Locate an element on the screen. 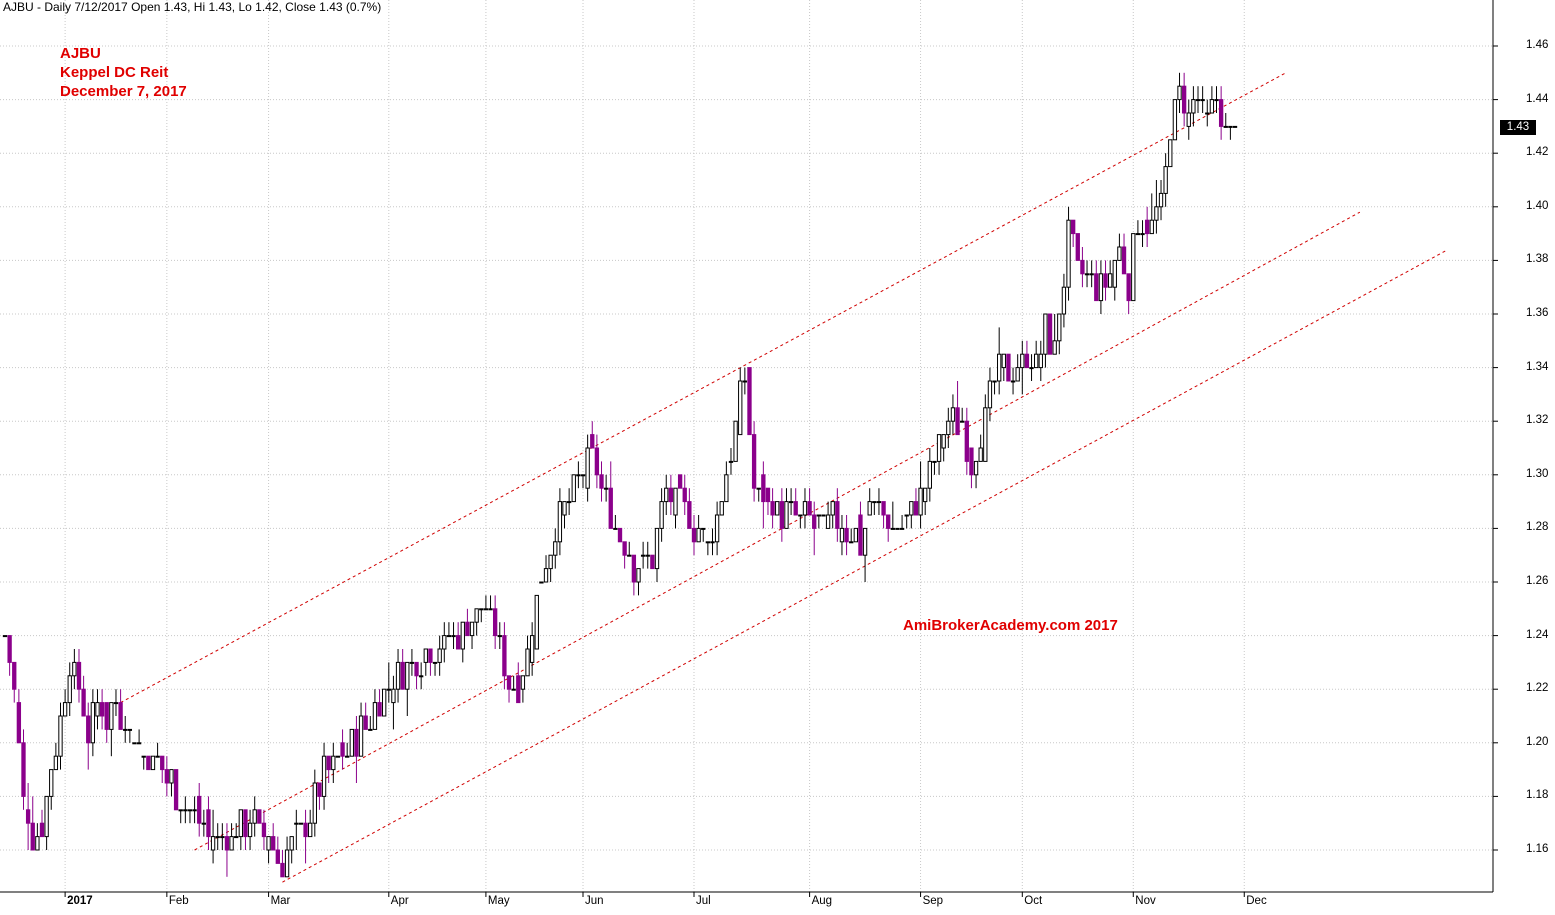  x-tick-label: Feb is located at coordinates (178, 901).